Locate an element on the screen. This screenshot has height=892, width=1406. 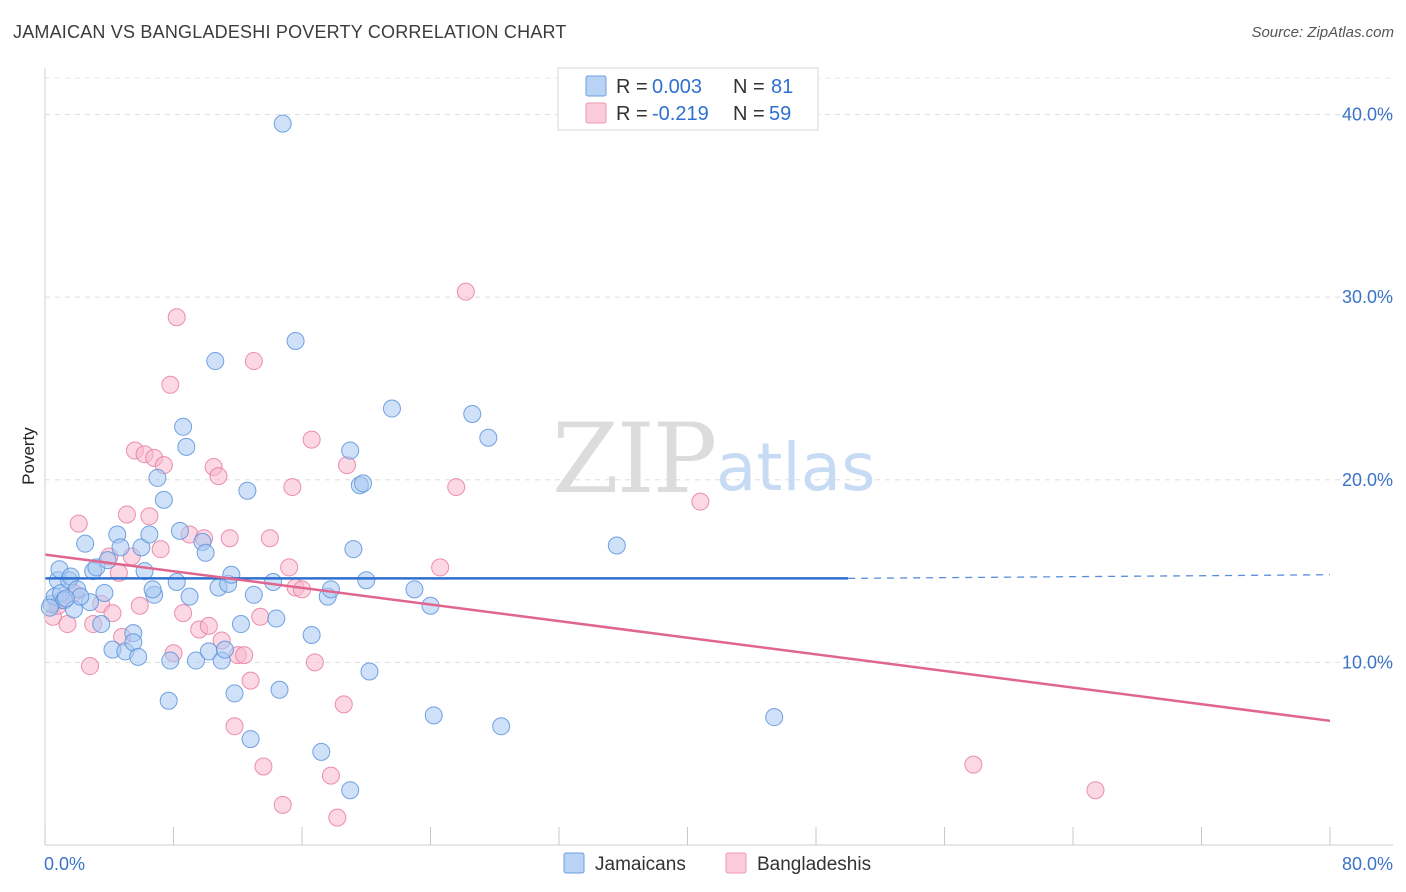
watermark: ZIP atlas is located at coordinates (714, 459).